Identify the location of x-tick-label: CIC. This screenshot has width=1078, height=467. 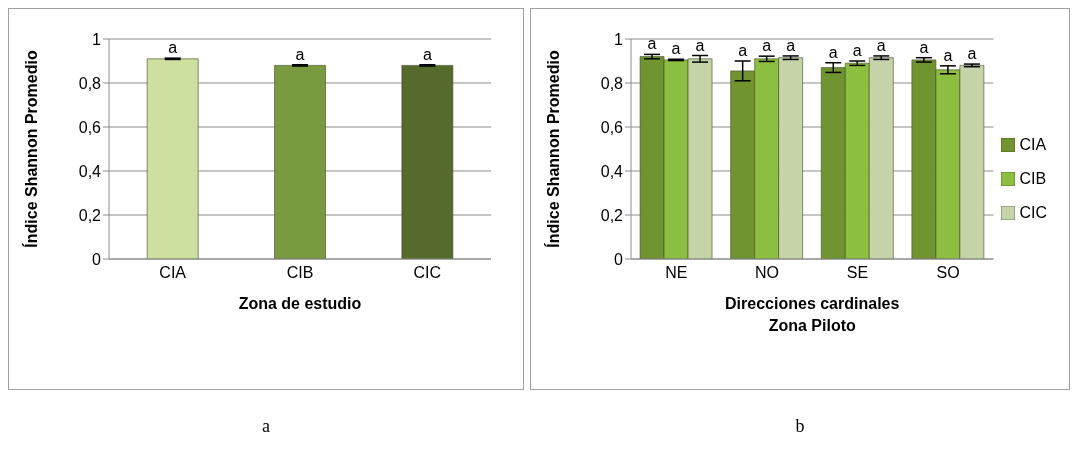
(427, 273).